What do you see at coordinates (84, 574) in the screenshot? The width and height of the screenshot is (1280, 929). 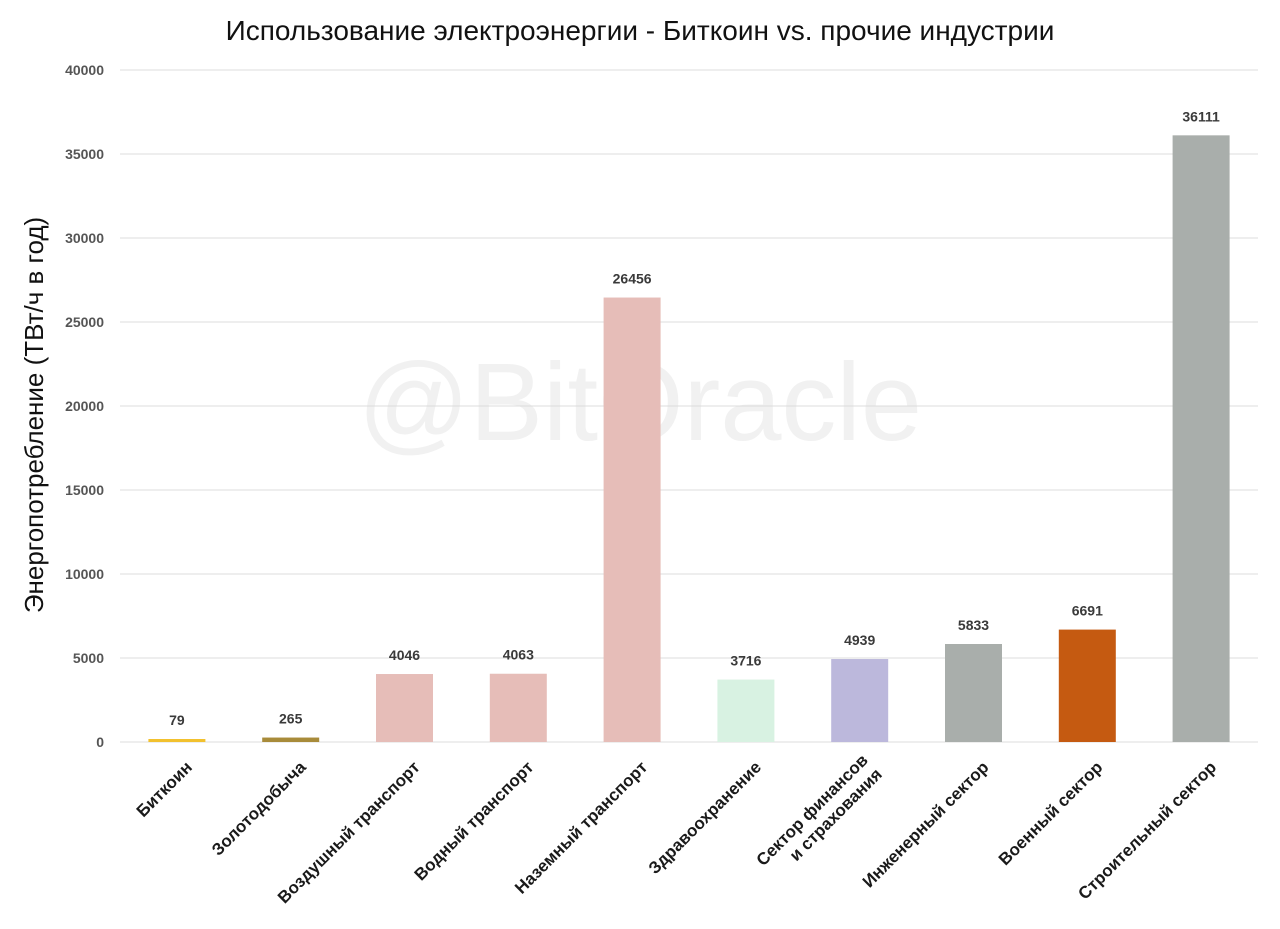 I see `y-tick-label: 10000` at bounding box center [84, 574].